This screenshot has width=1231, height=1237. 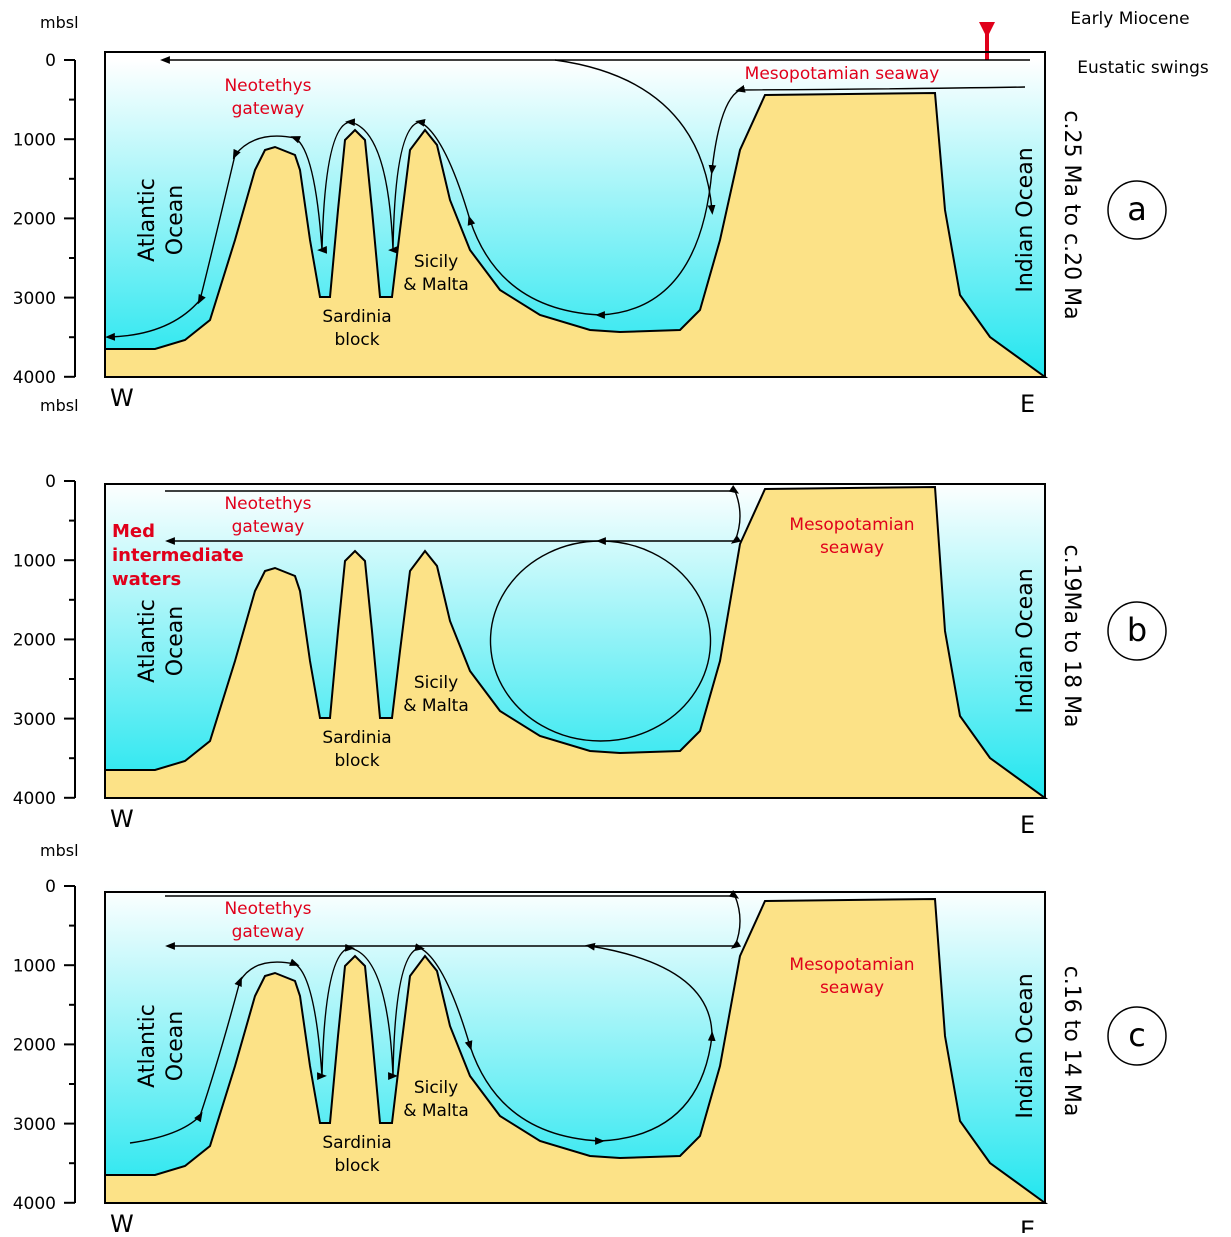 I want to click on med-label: Med, so click(x=133, y=531).